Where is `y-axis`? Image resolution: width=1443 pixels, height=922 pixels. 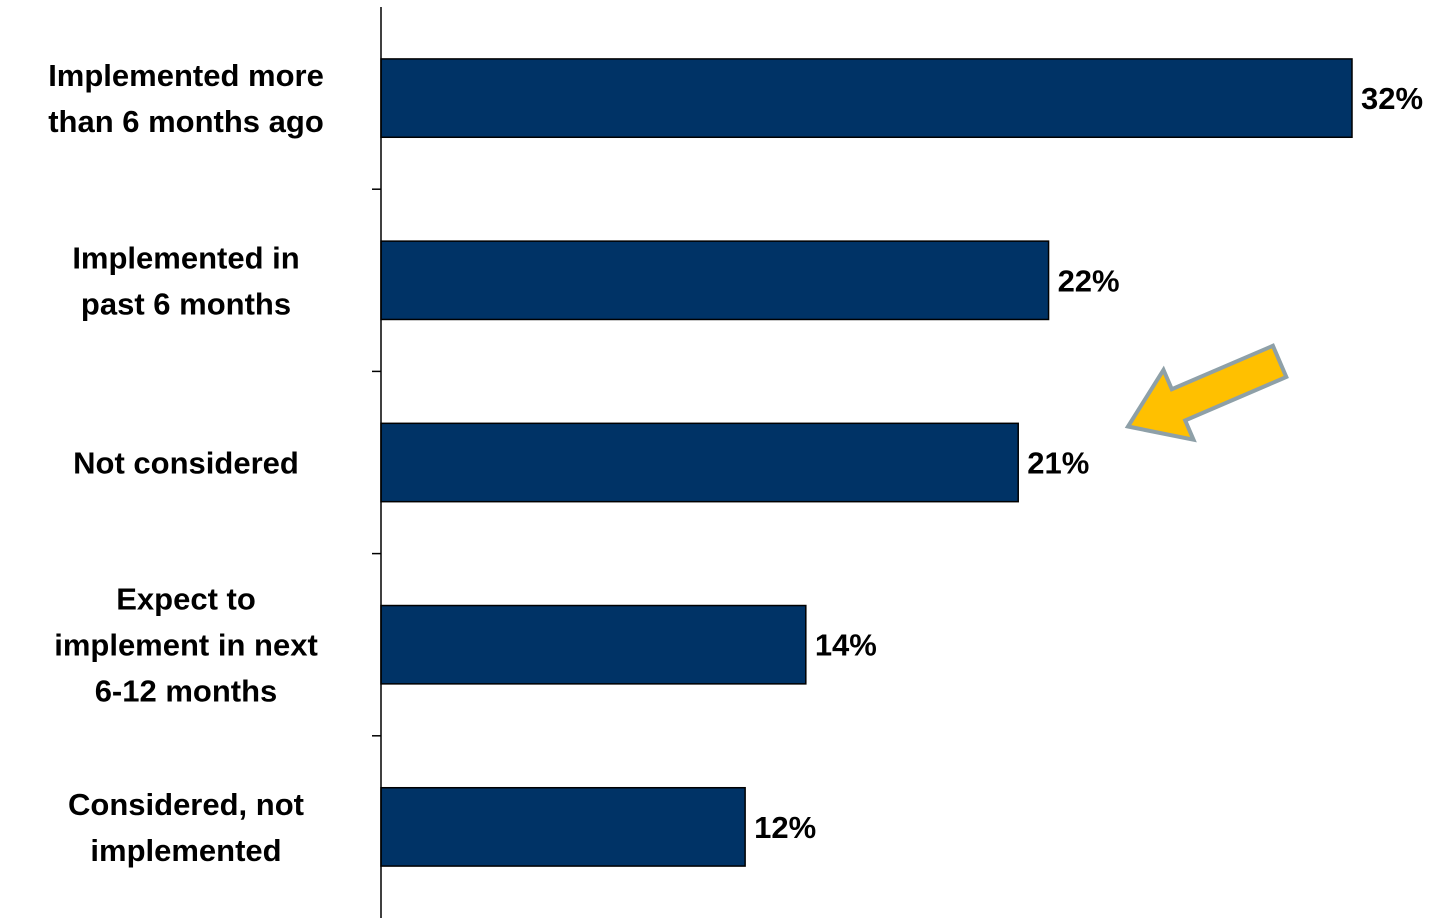
y-axis is located at coordinates (377, 462).